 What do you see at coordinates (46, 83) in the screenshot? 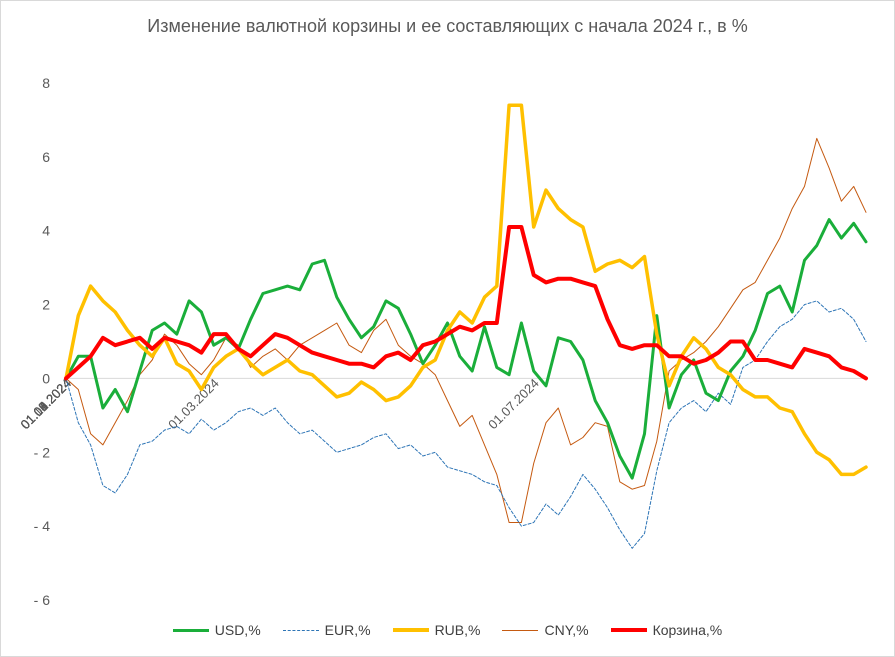
I see `y-tick-label: 8` at bounding box center [46, 83].